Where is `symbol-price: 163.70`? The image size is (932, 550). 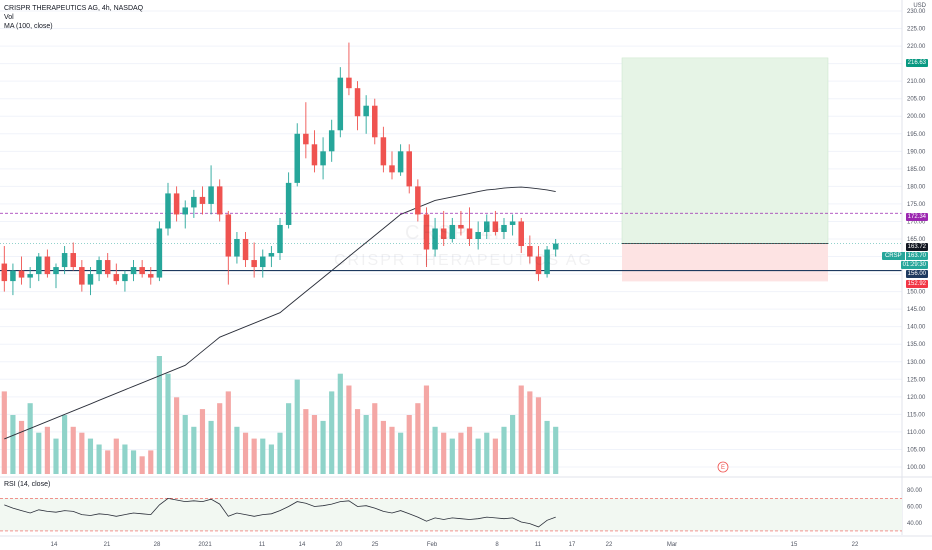
symbol-price: 163.70 is located at coordinates (916, 256).